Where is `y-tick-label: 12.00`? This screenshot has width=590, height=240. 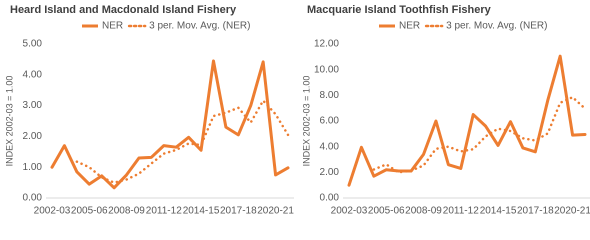
y-tick-label: 12.00 is located at coordinates (326, 44).